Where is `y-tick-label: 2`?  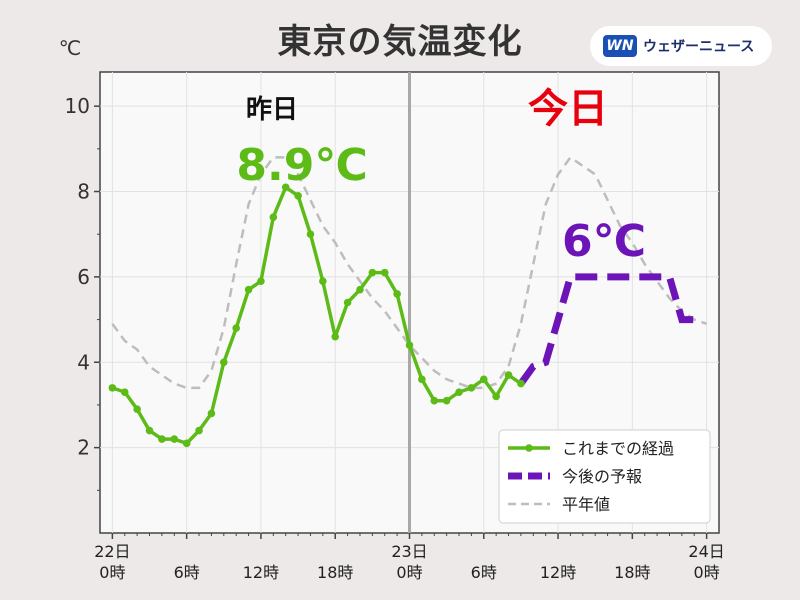 y-tick-label: 2 is located at coordinates (83, 448).